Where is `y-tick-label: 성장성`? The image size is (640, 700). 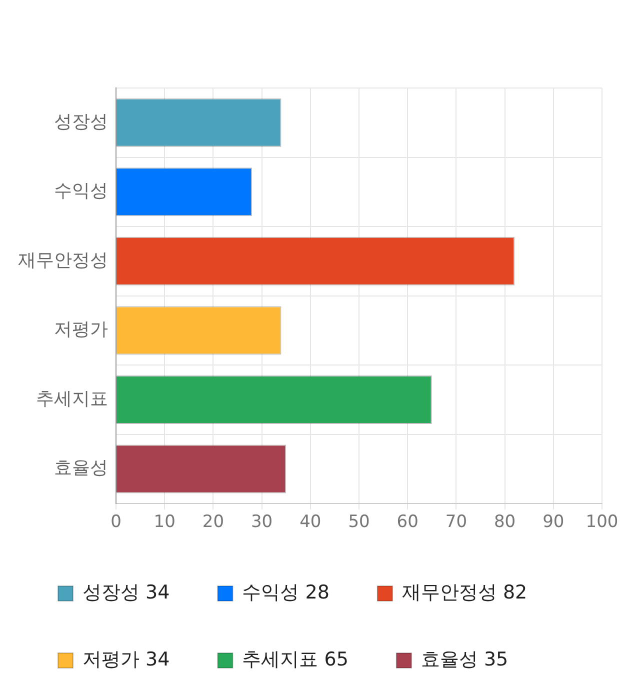 y-tick-label: 성장성 is located at coordinates (81, 121).